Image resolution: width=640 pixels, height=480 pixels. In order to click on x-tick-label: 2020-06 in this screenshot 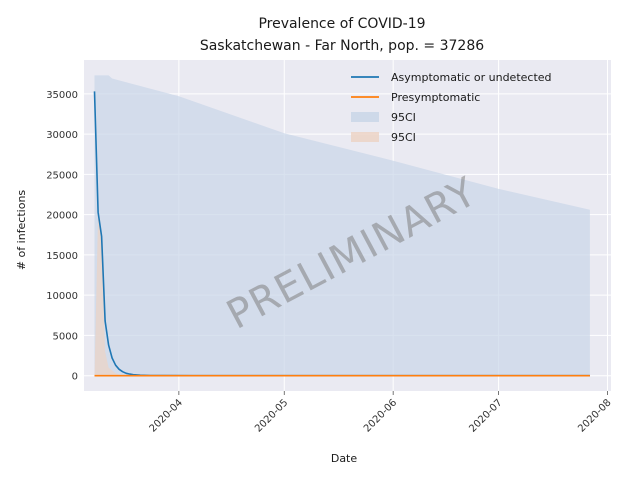, I will do `click(380, 415)`.